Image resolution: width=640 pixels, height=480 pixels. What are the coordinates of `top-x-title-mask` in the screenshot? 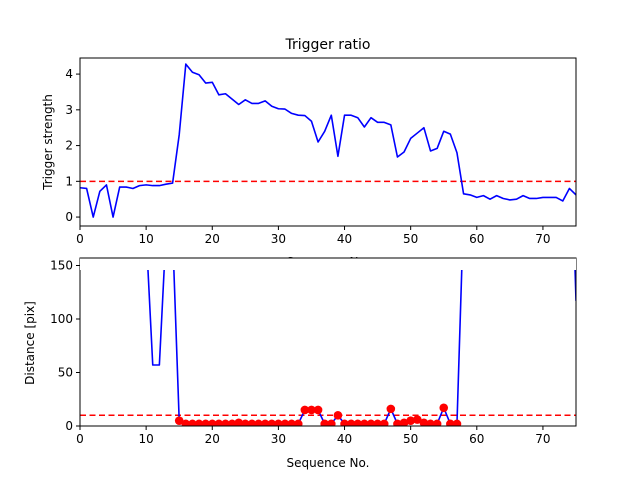 It's located at (328, 264).